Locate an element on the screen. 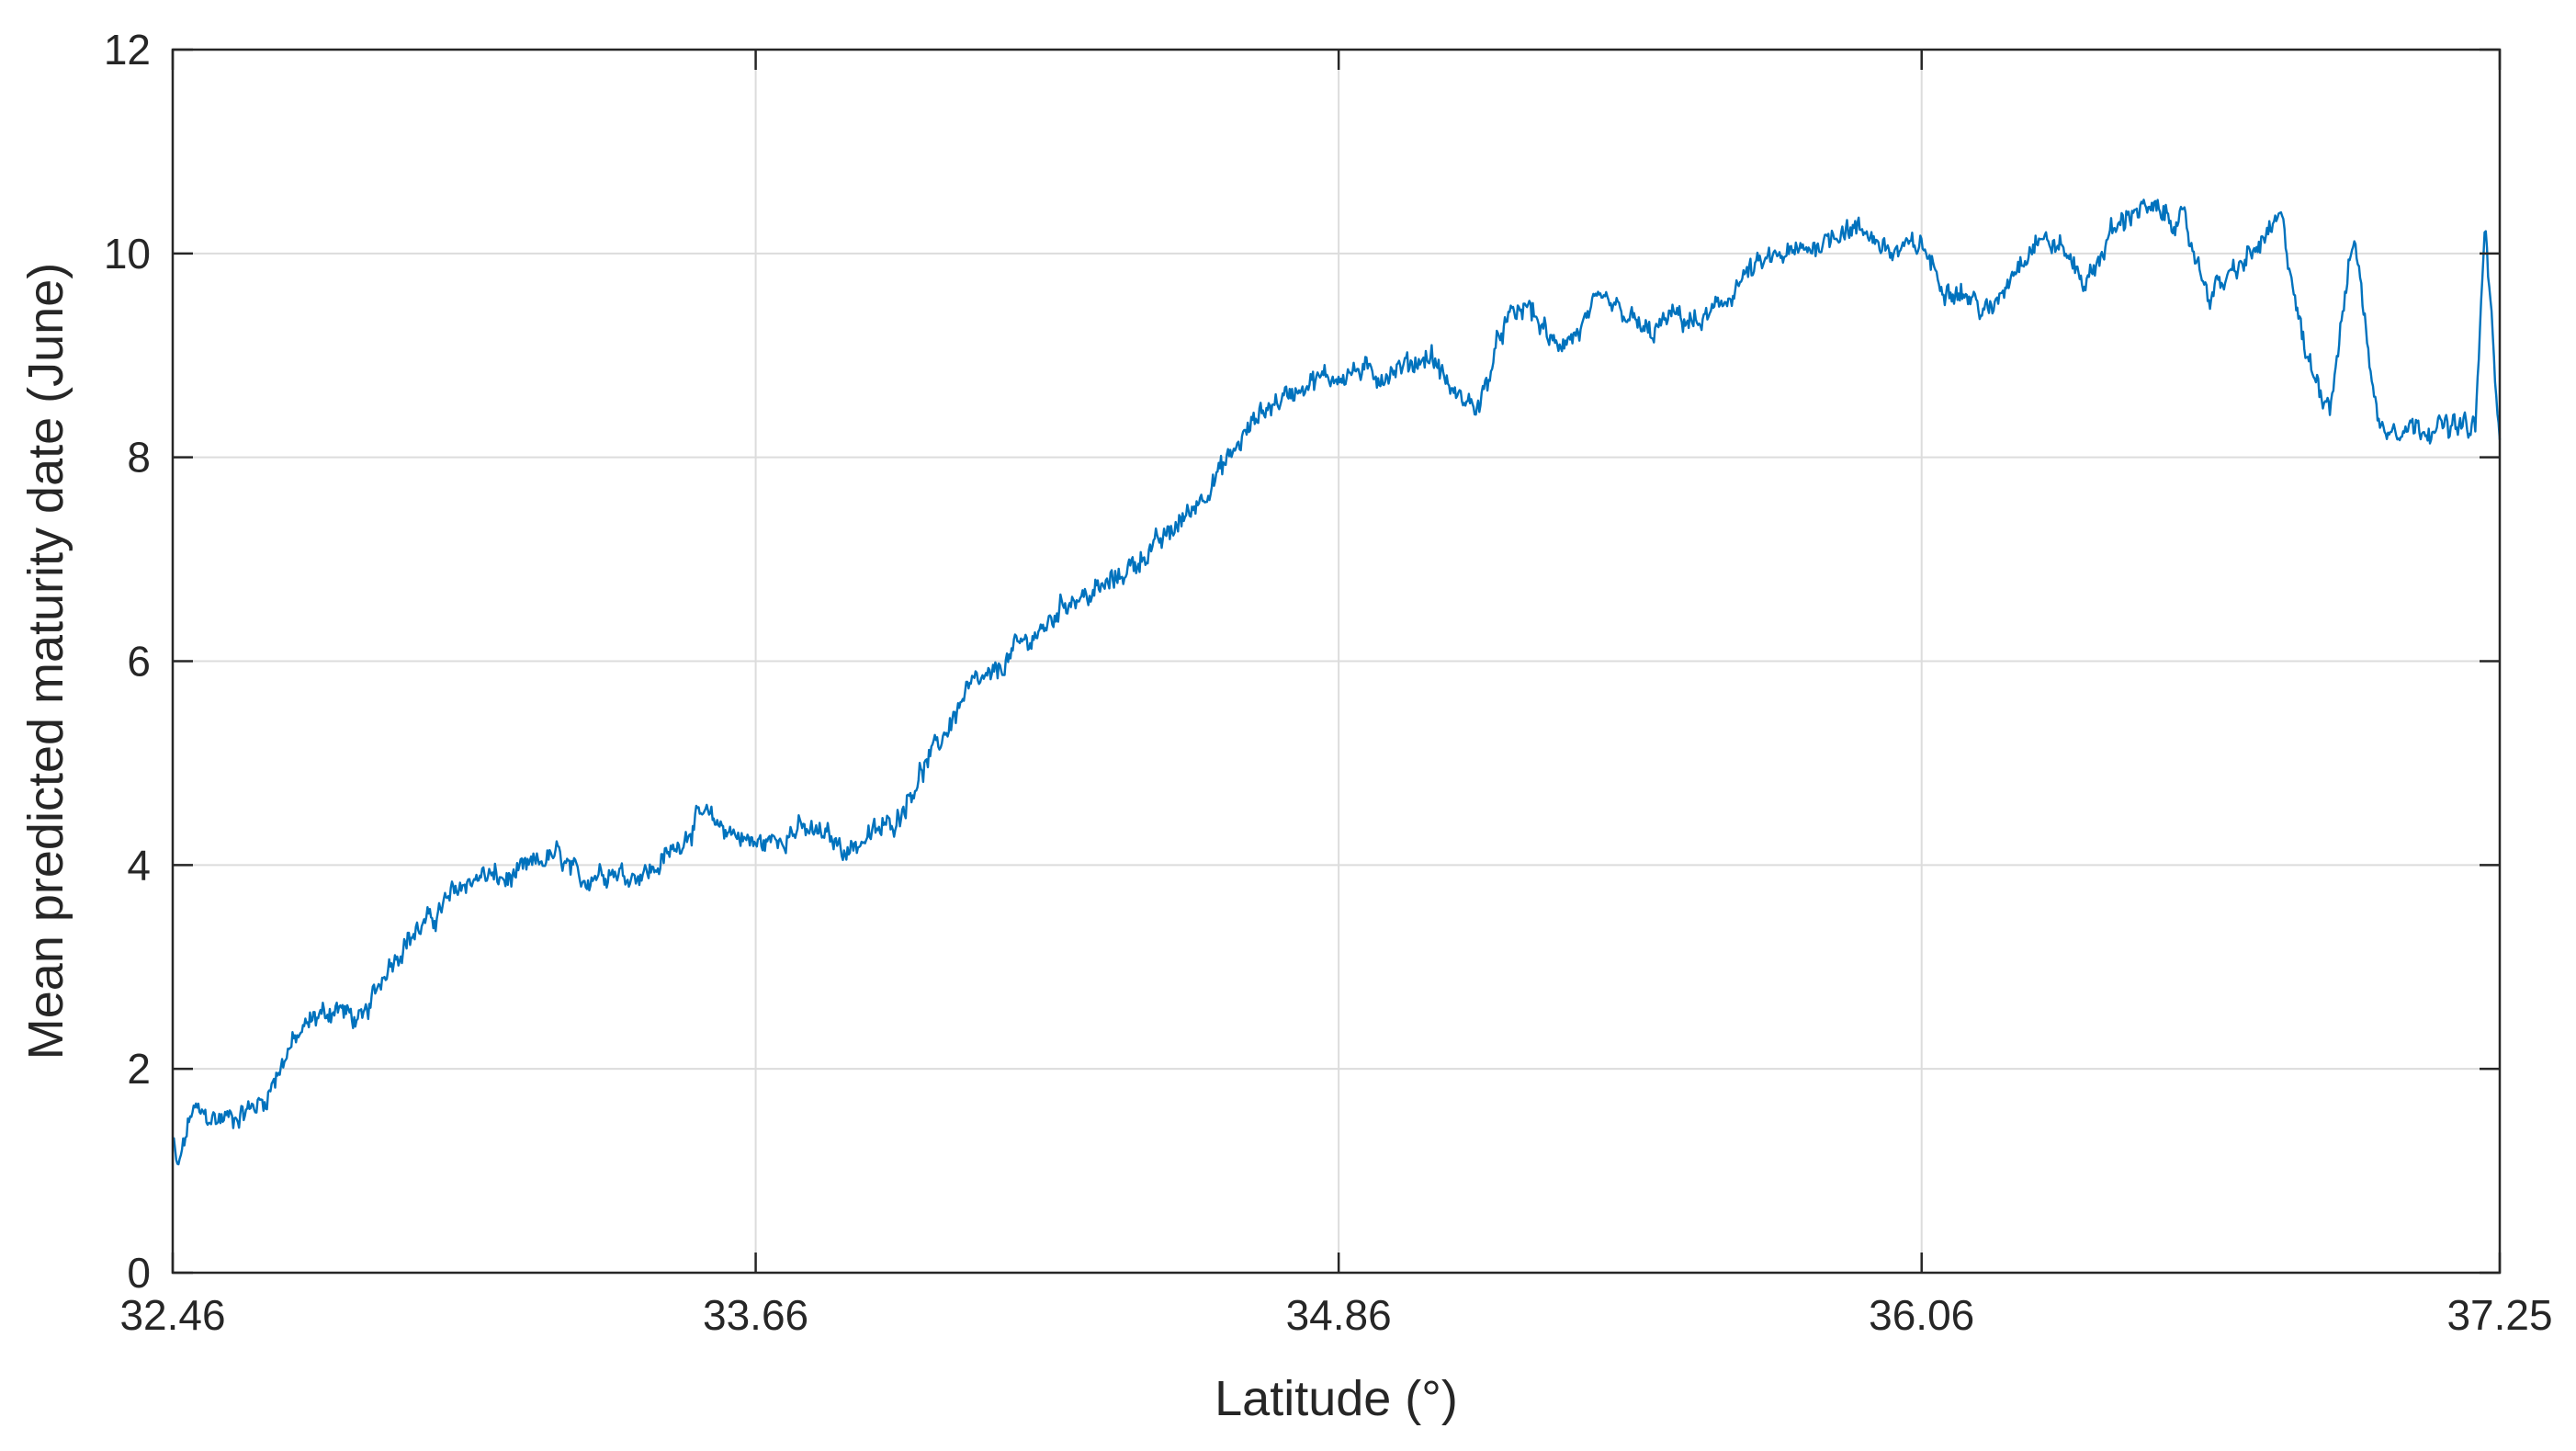 Image resolution: width=2576 pixels, height=1451 pixels. y-tick-label: 8 is located at coordinates (139, 458).